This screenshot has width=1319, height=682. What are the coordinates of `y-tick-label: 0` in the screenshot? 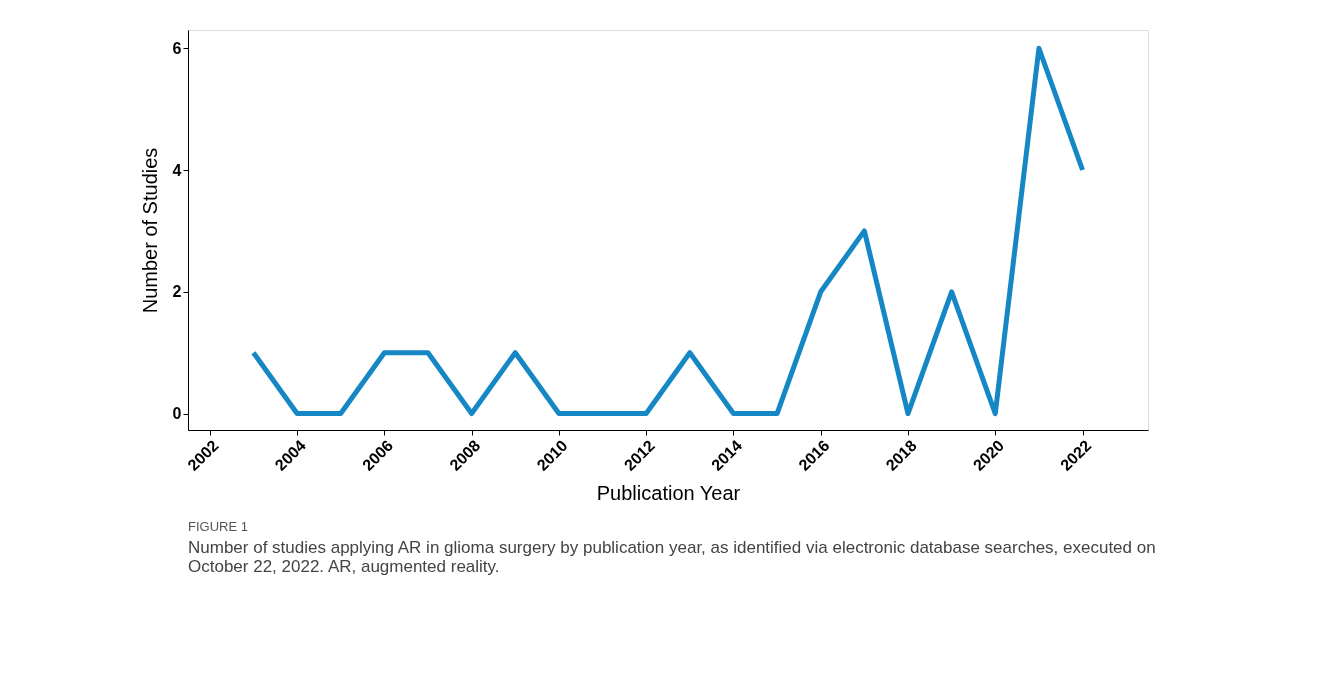 It's located at (177, 414).